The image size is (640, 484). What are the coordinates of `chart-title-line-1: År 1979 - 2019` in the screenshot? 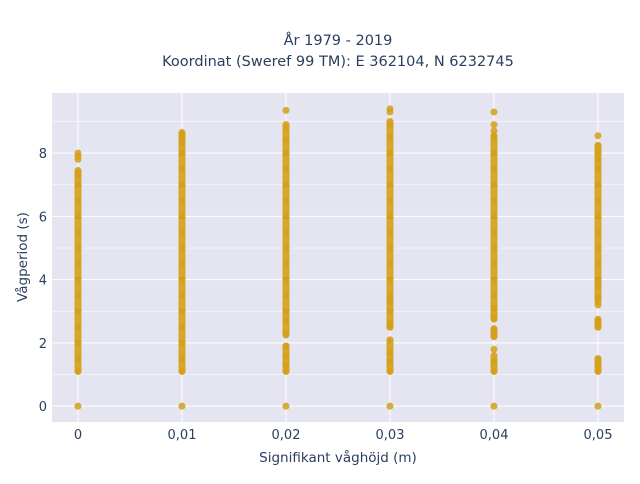 It's located at (338, 40).